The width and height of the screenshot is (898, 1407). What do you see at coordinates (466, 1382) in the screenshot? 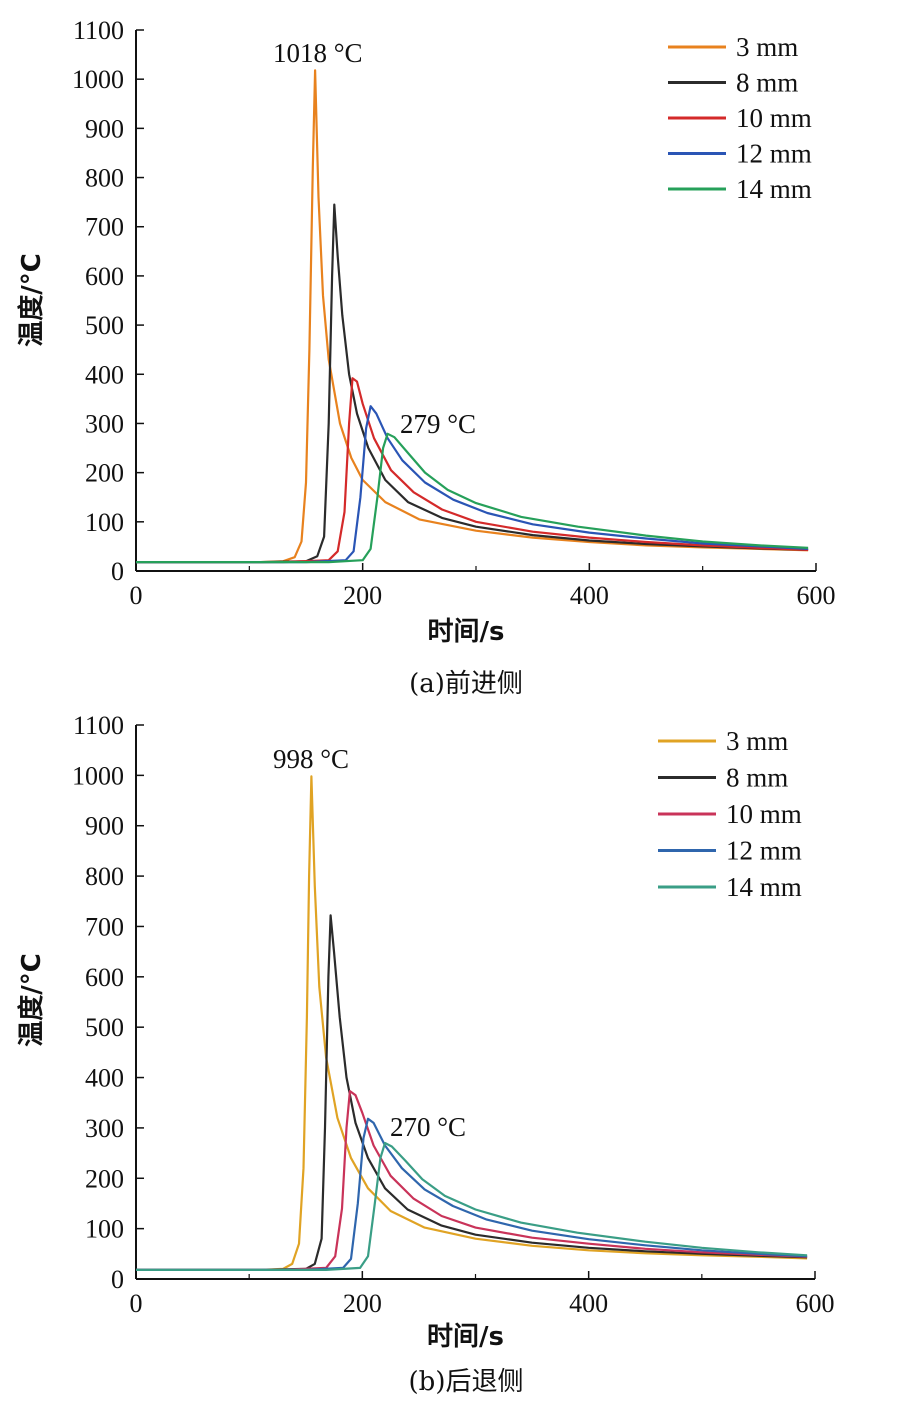
I see `chart-caption: (b)后退侧` at bounding box center [466, 1382].